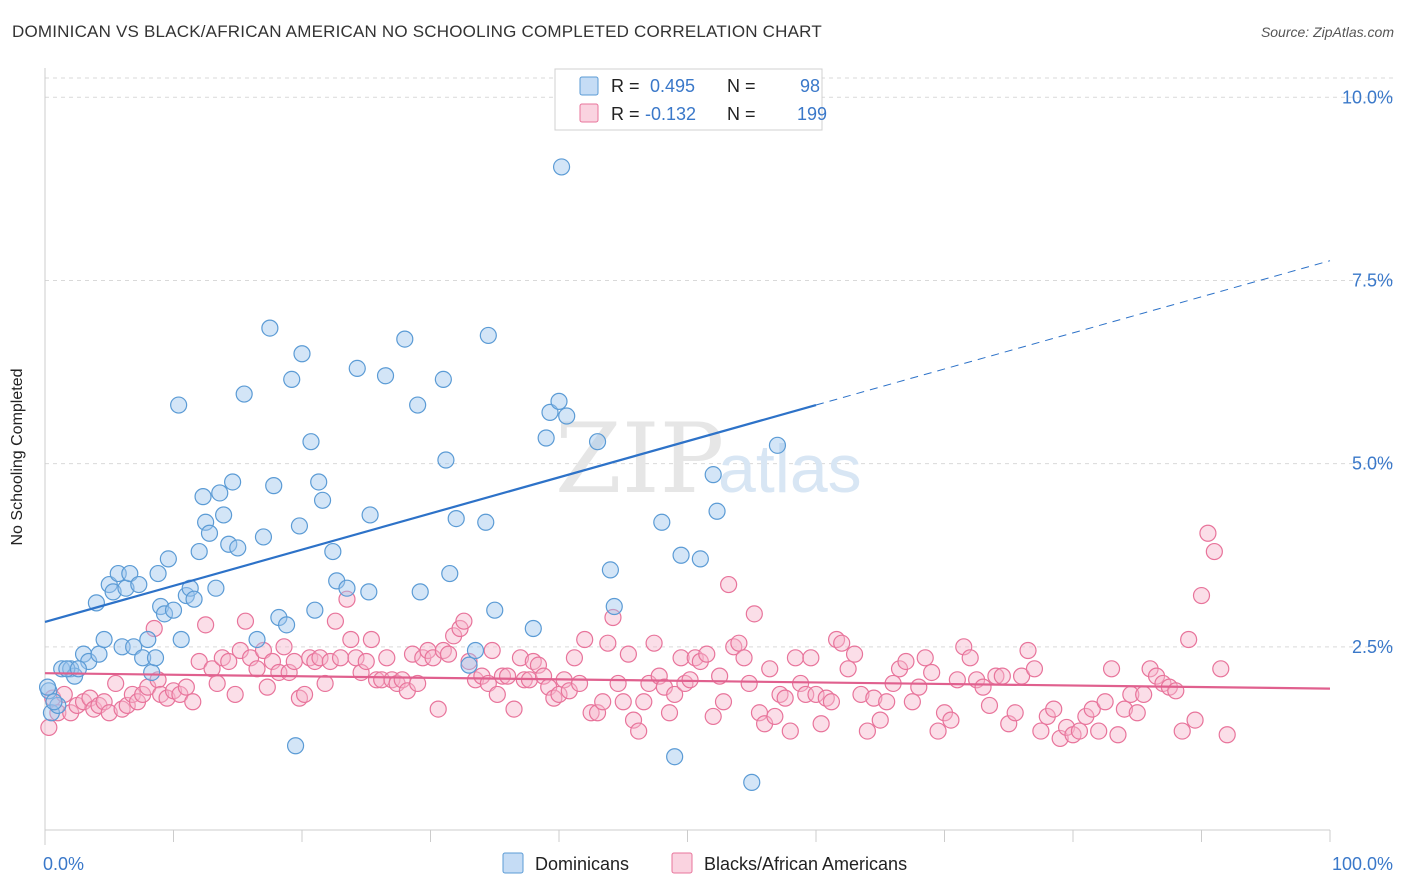 Image resolution: width=1406 pixels, height=892 pixels. What do you see at coordinates (672, 86) in the screenshot?
I see `legend-r-value: 0.495` at bounding box center [672, 86].